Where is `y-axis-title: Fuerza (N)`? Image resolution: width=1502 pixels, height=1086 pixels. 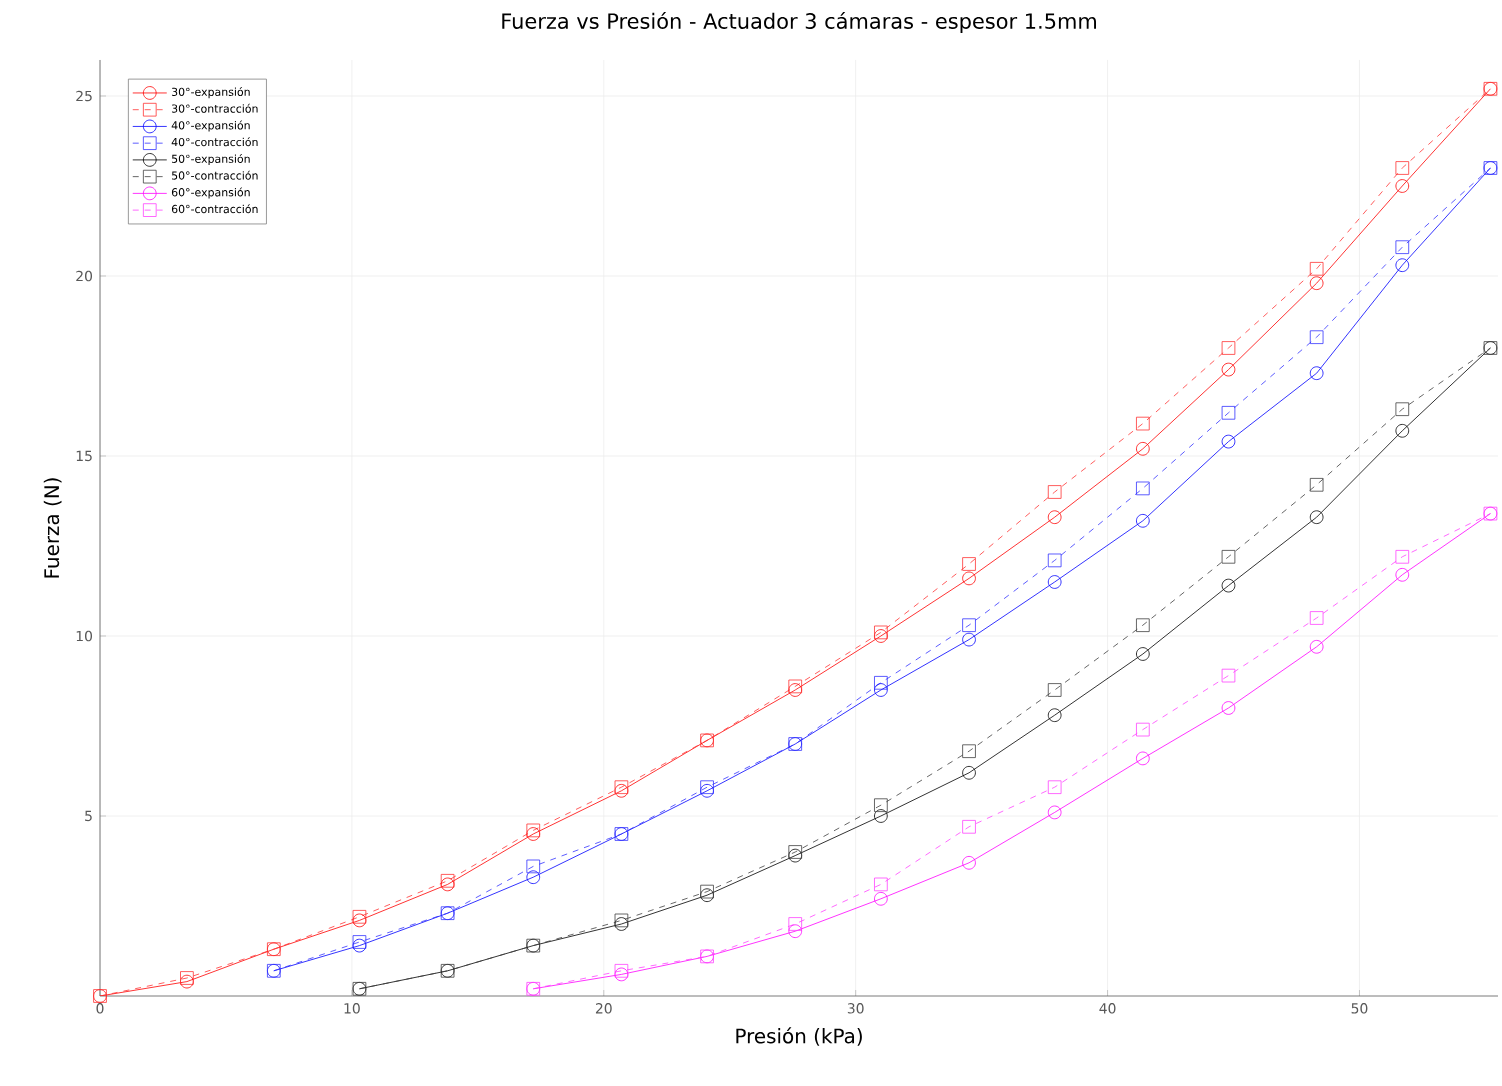 y-axis-title: Fuerza (N) is located at coordinates (52, 528).